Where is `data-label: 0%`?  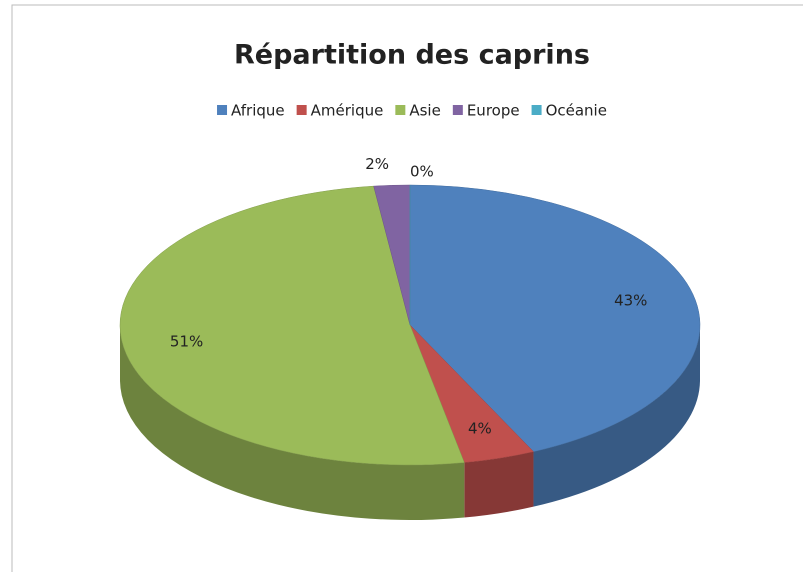
data-label: 0% is located at coordinates (422, 172).